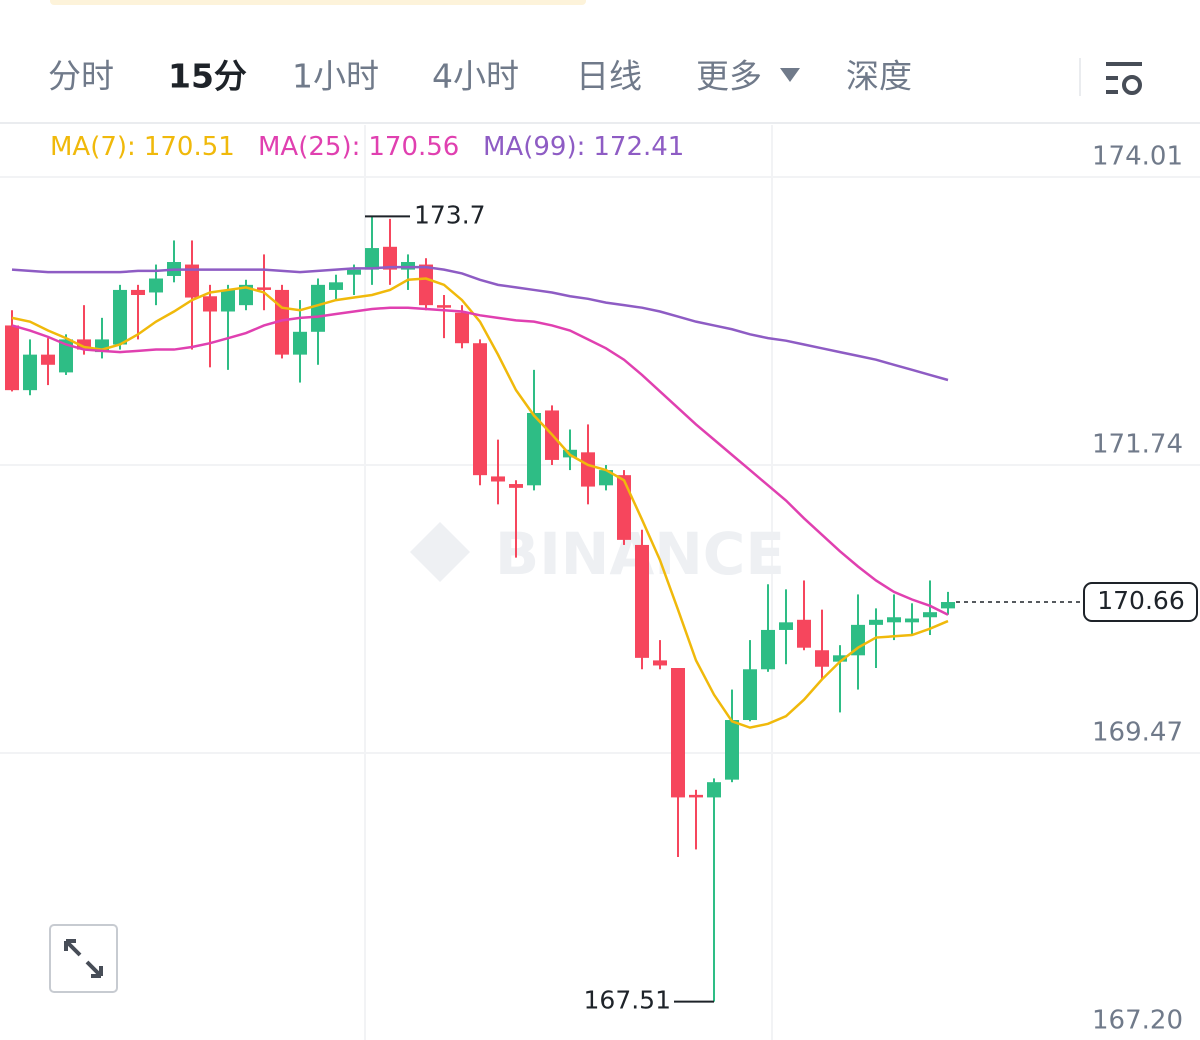 The image size is (1200, 1040). I want to click on tab: 1小时, so click(335, 76).